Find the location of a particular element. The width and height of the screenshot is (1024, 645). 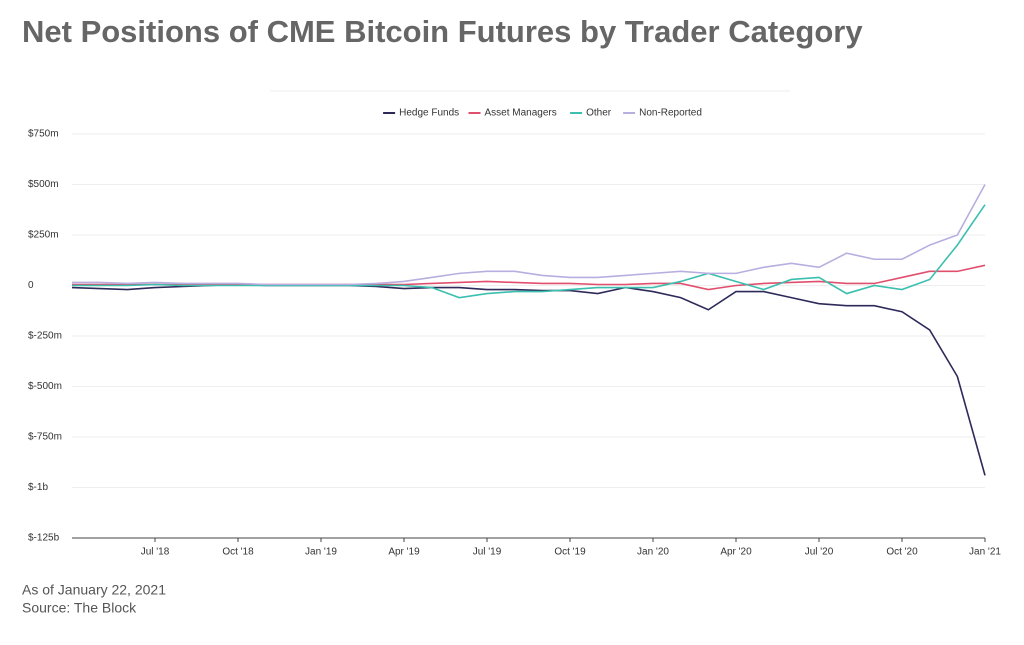

y-tick-label: $-250m is located at coordinates (45, 336).